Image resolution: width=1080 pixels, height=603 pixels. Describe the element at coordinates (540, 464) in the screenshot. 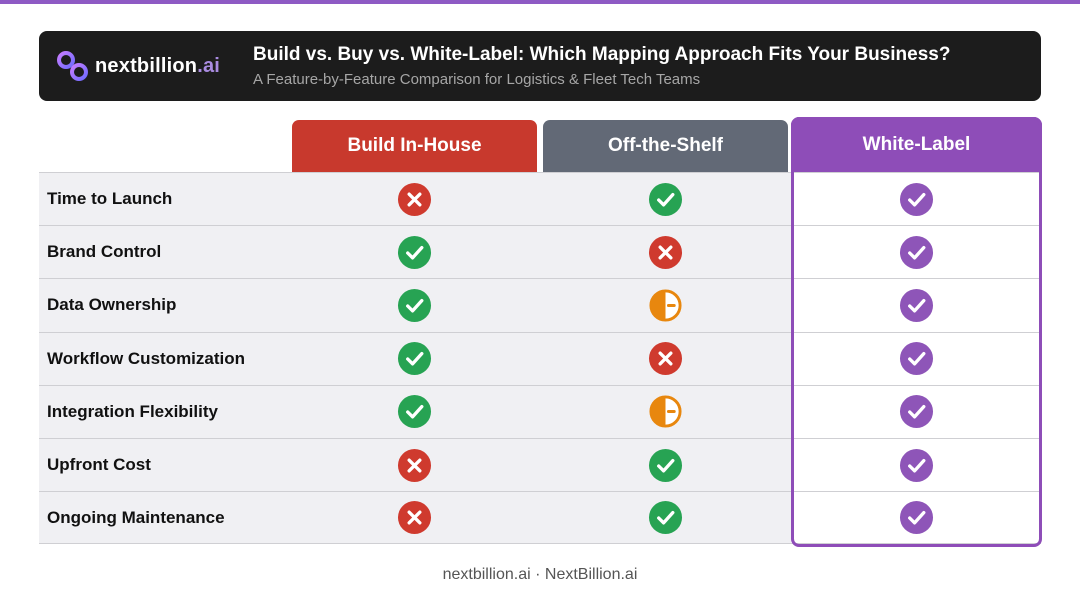

I see `table-row: Upfront Cost` at that location.